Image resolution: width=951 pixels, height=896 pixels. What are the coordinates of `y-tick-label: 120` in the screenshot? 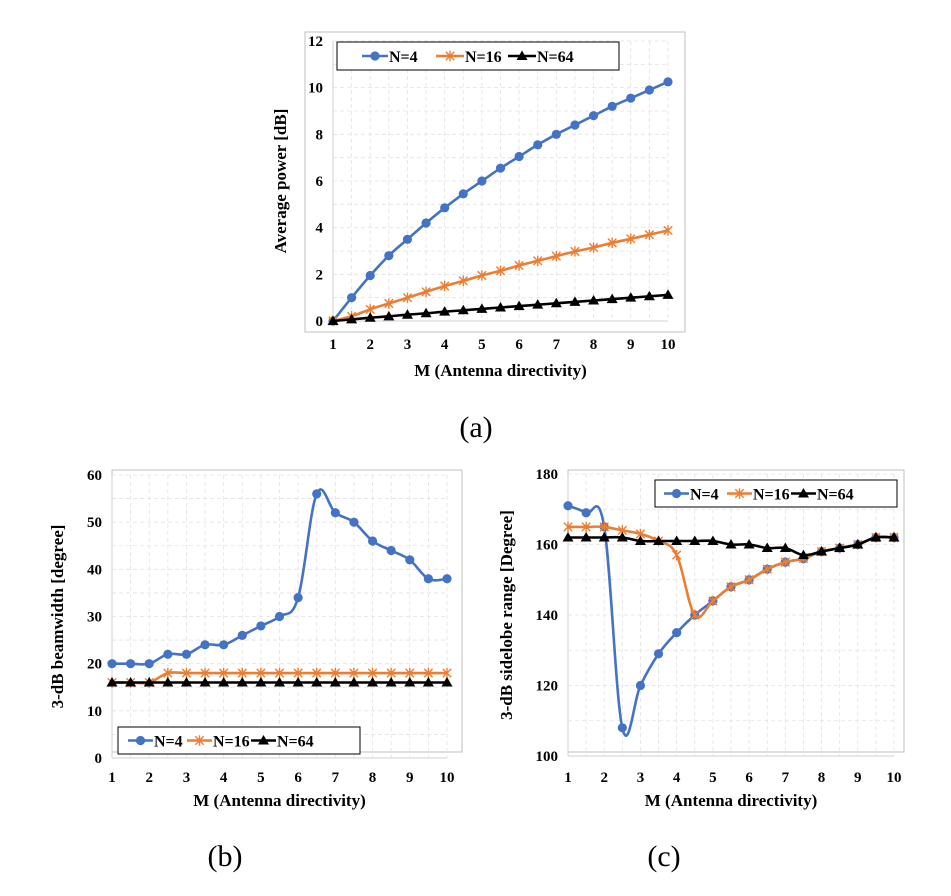 It's located at (547, 687).